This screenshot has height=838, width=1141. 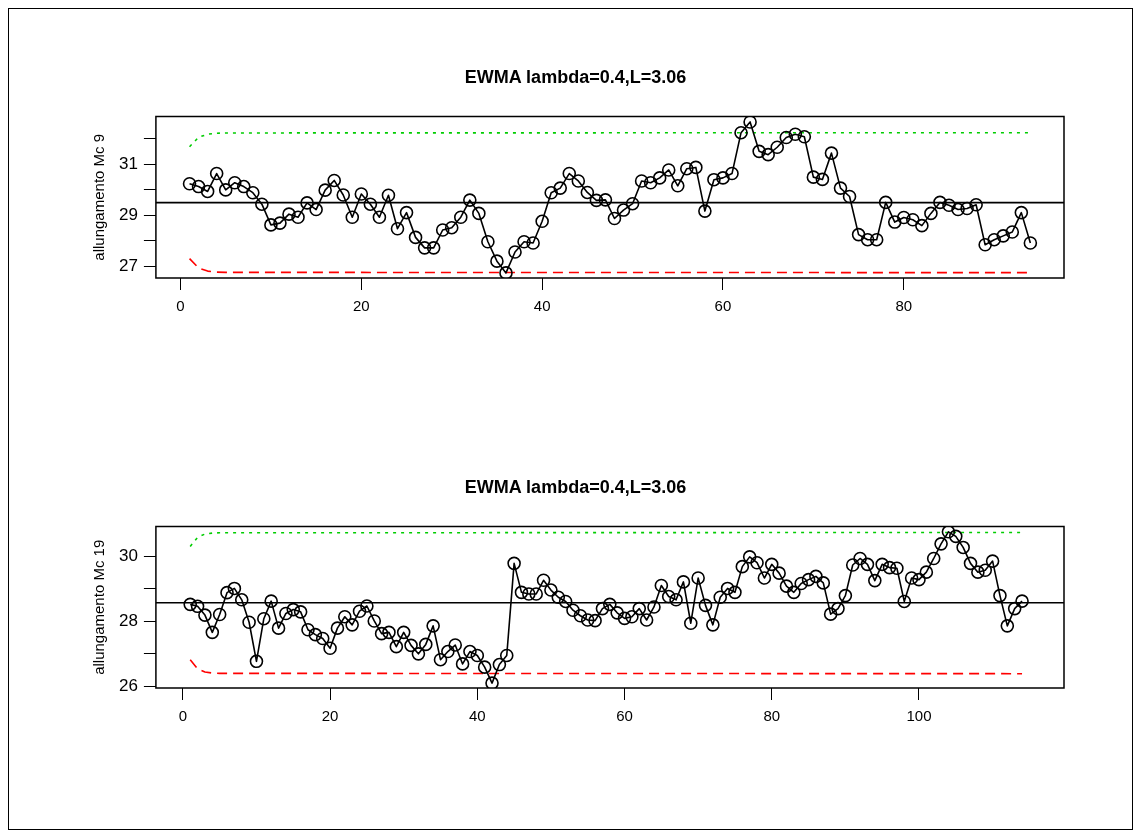 What do you see at coordinates (128, 164) in the screenshot?
I see `y-tick-label: 31` at bounding box center [128, 164].